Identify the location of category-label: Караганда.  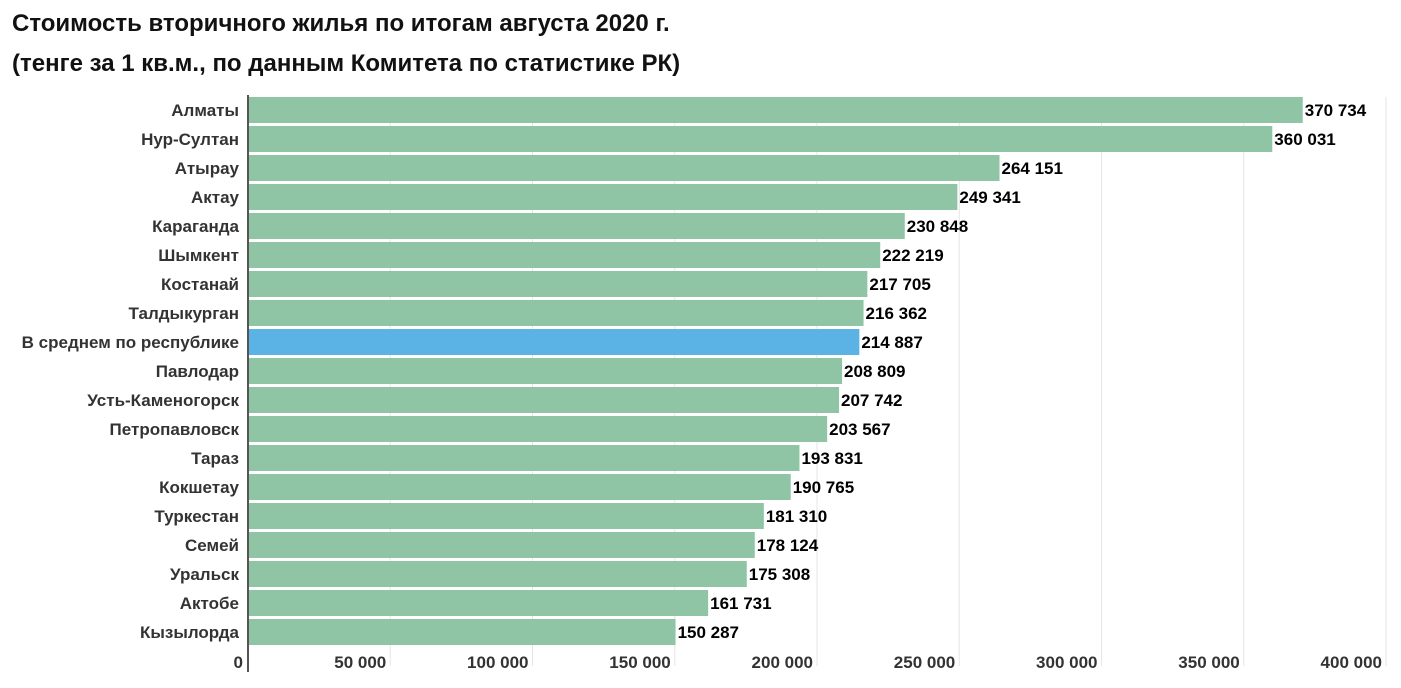
(195, 226).